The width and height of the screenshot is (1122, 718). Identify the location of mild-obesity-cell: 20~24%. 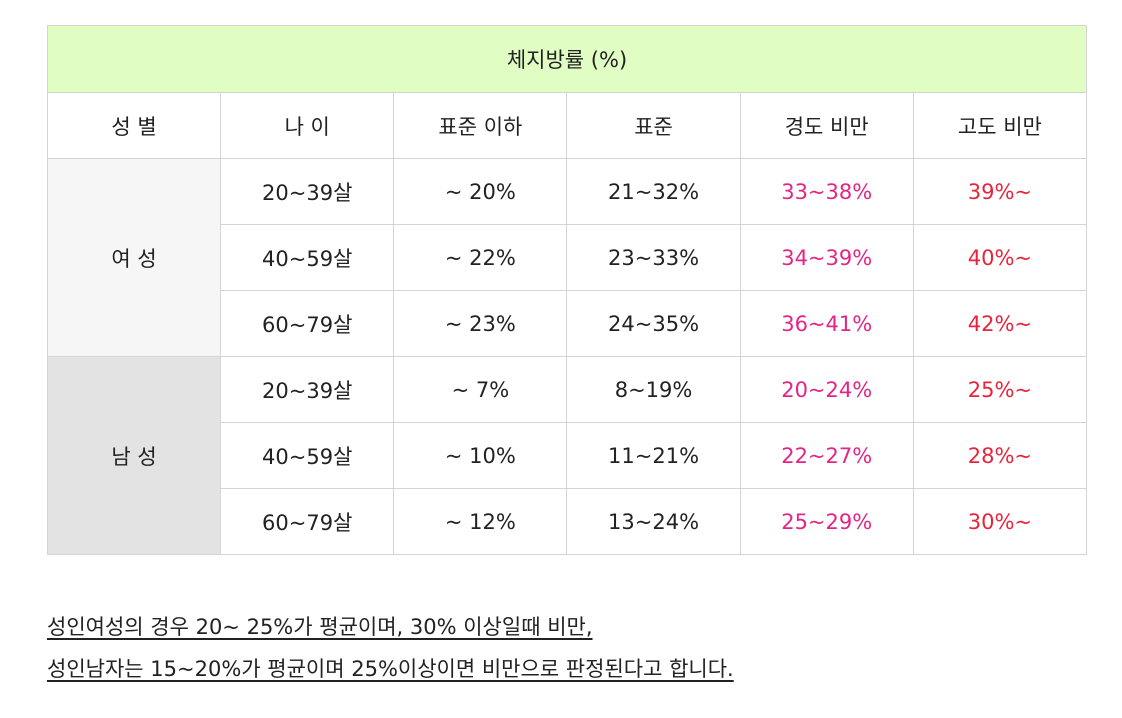
(826, 389).